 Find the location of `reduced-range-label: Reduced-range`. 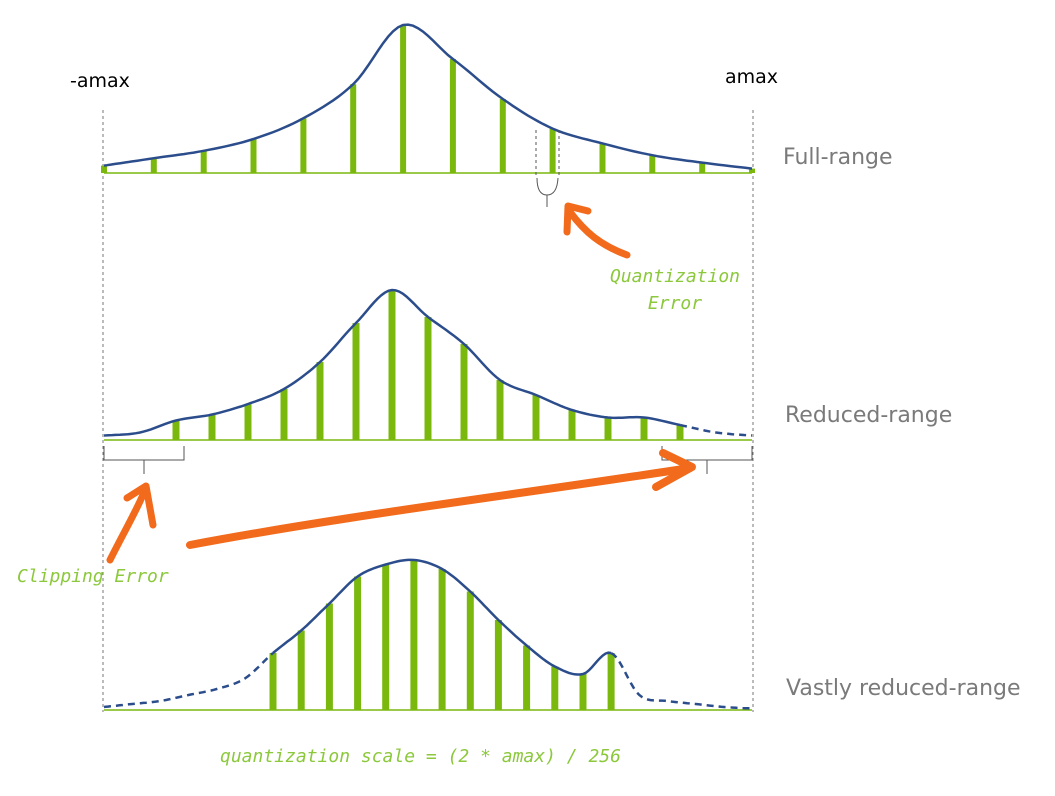

reduced-range-label: Reduced-range is located at coordinates (869, 415).